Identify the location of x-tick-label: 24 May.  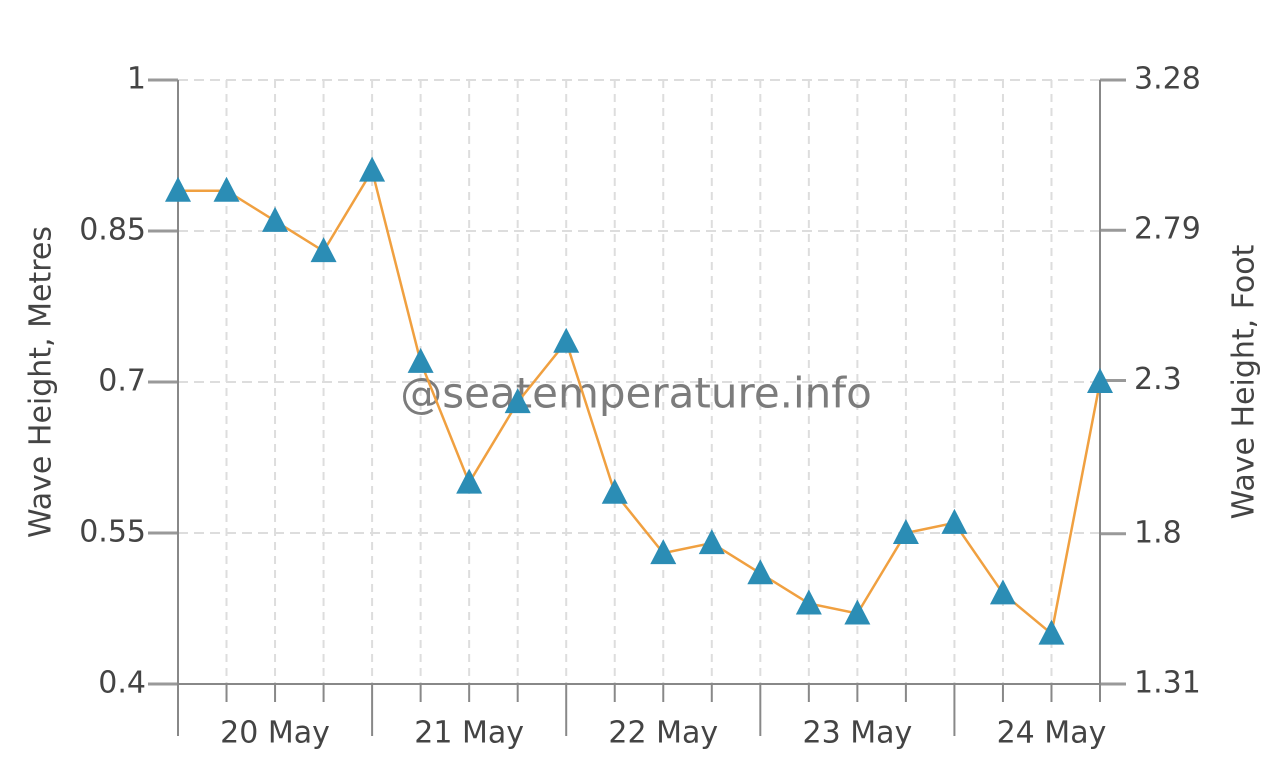
(1052, 733).